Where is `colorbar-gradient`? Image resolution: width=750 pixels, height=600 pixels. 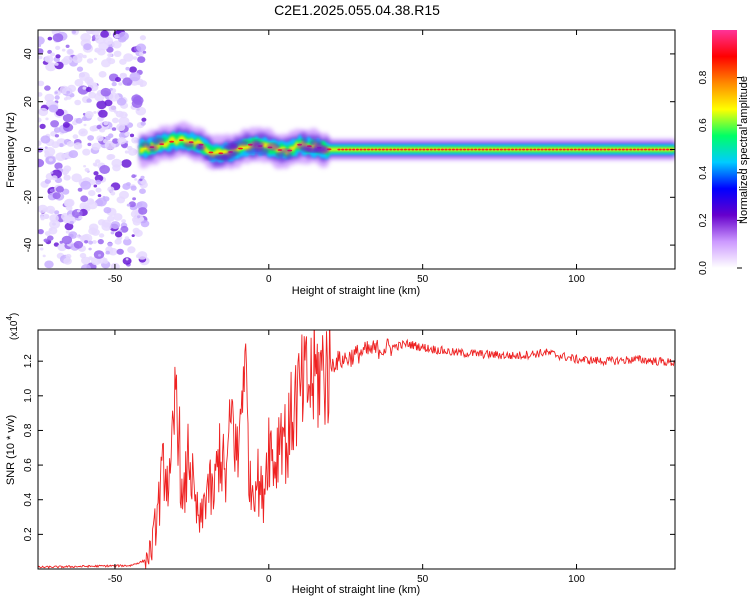
colorbar-gradient is located at coordinates (724, 149).